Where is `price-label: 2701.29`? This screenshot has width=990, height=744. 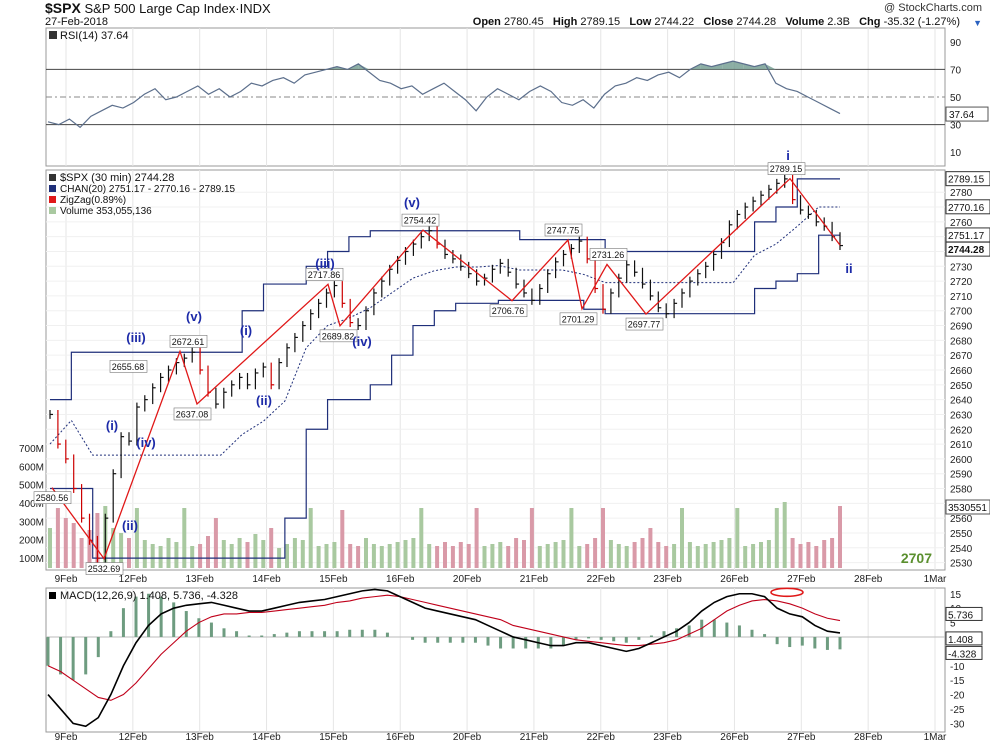 price-label: 2701.29 is located at coordinates (578, 319).